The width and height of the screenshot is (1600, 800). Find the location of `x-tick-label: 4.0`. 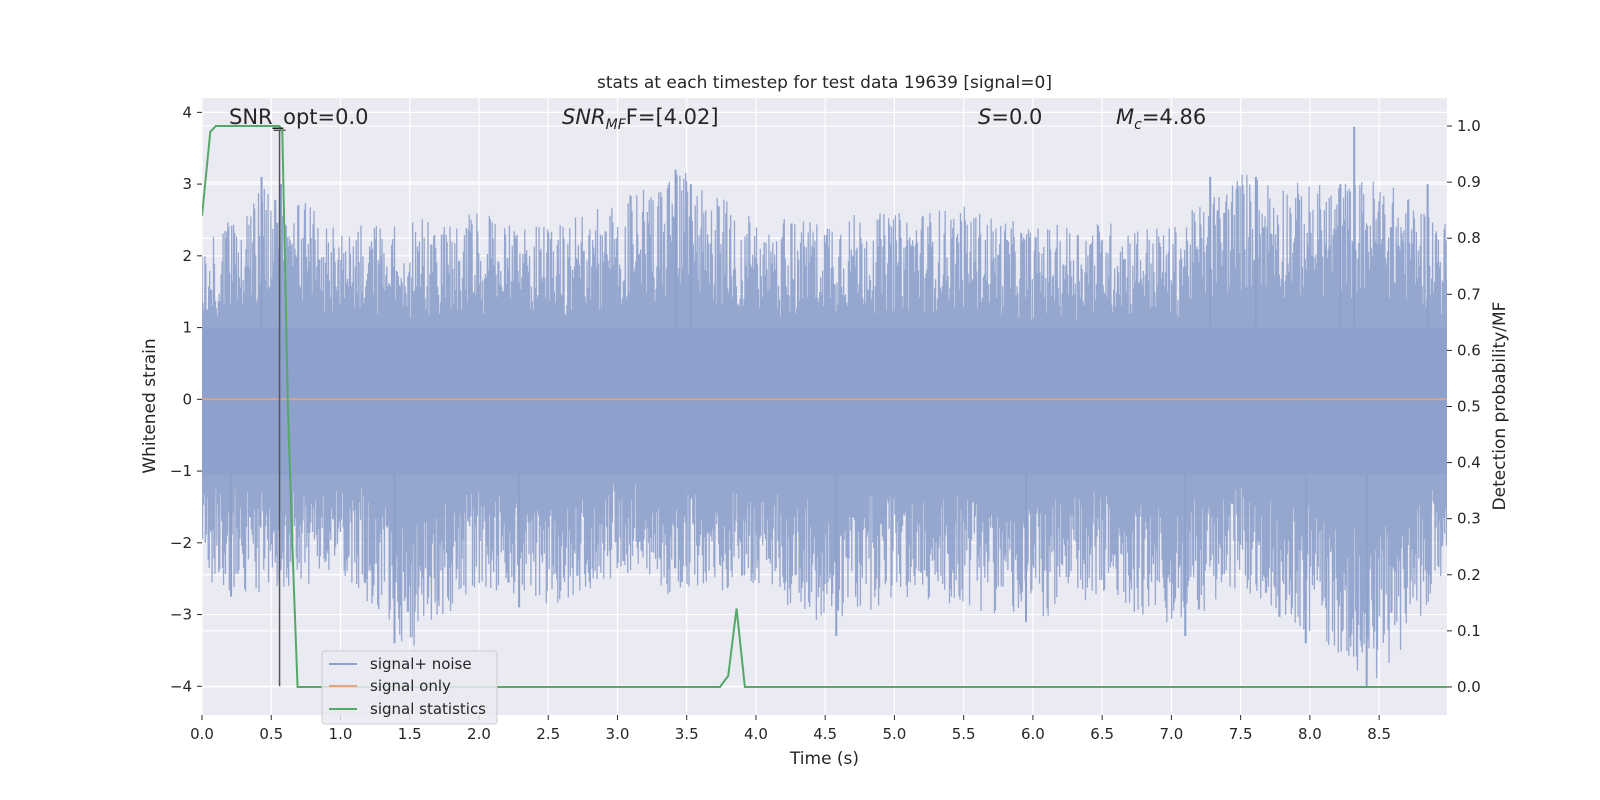

x-tick-label: 4.0 is located at coordinates (756, 734).